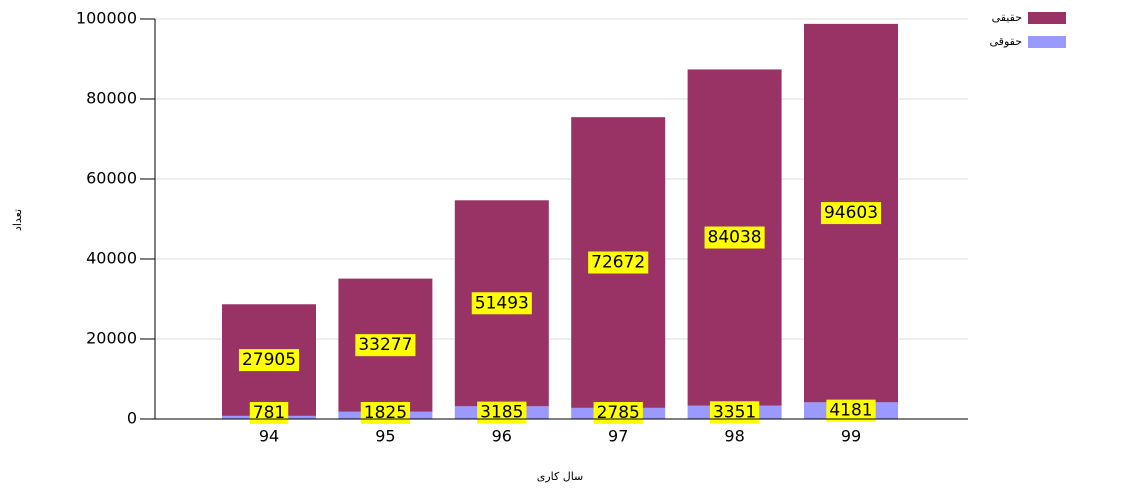 The width and height of the screenshot is (1121, 488). I want to click on data-label: 27905, so click(269, 360).